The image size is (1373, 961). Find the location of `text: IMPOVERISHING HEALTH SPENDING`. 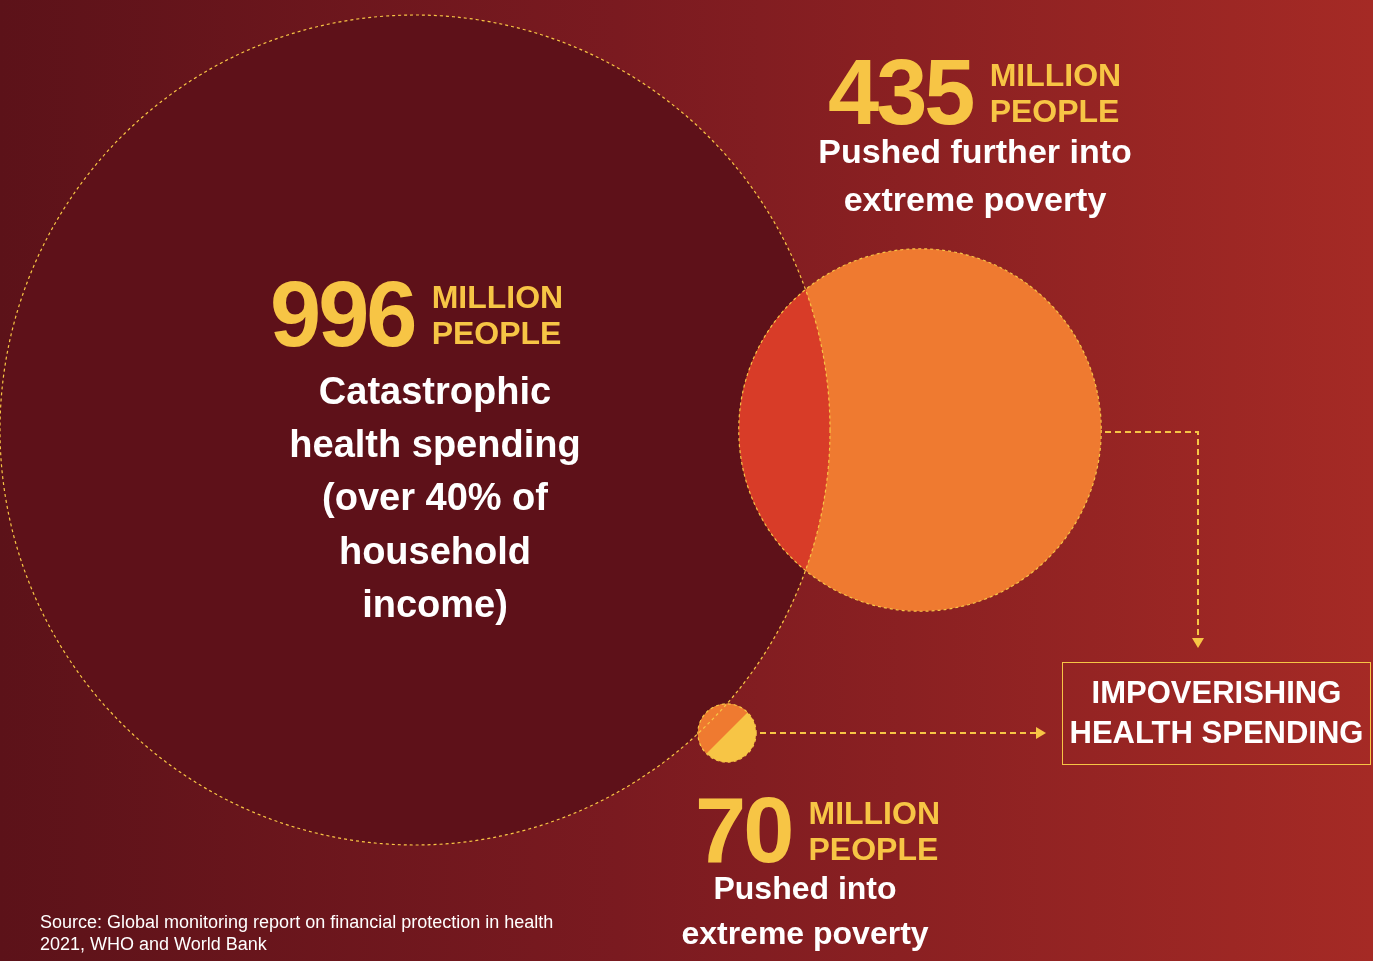

text: IMPOVERISHING HEALTH SPENDING is located at coordinates (1216, 713).